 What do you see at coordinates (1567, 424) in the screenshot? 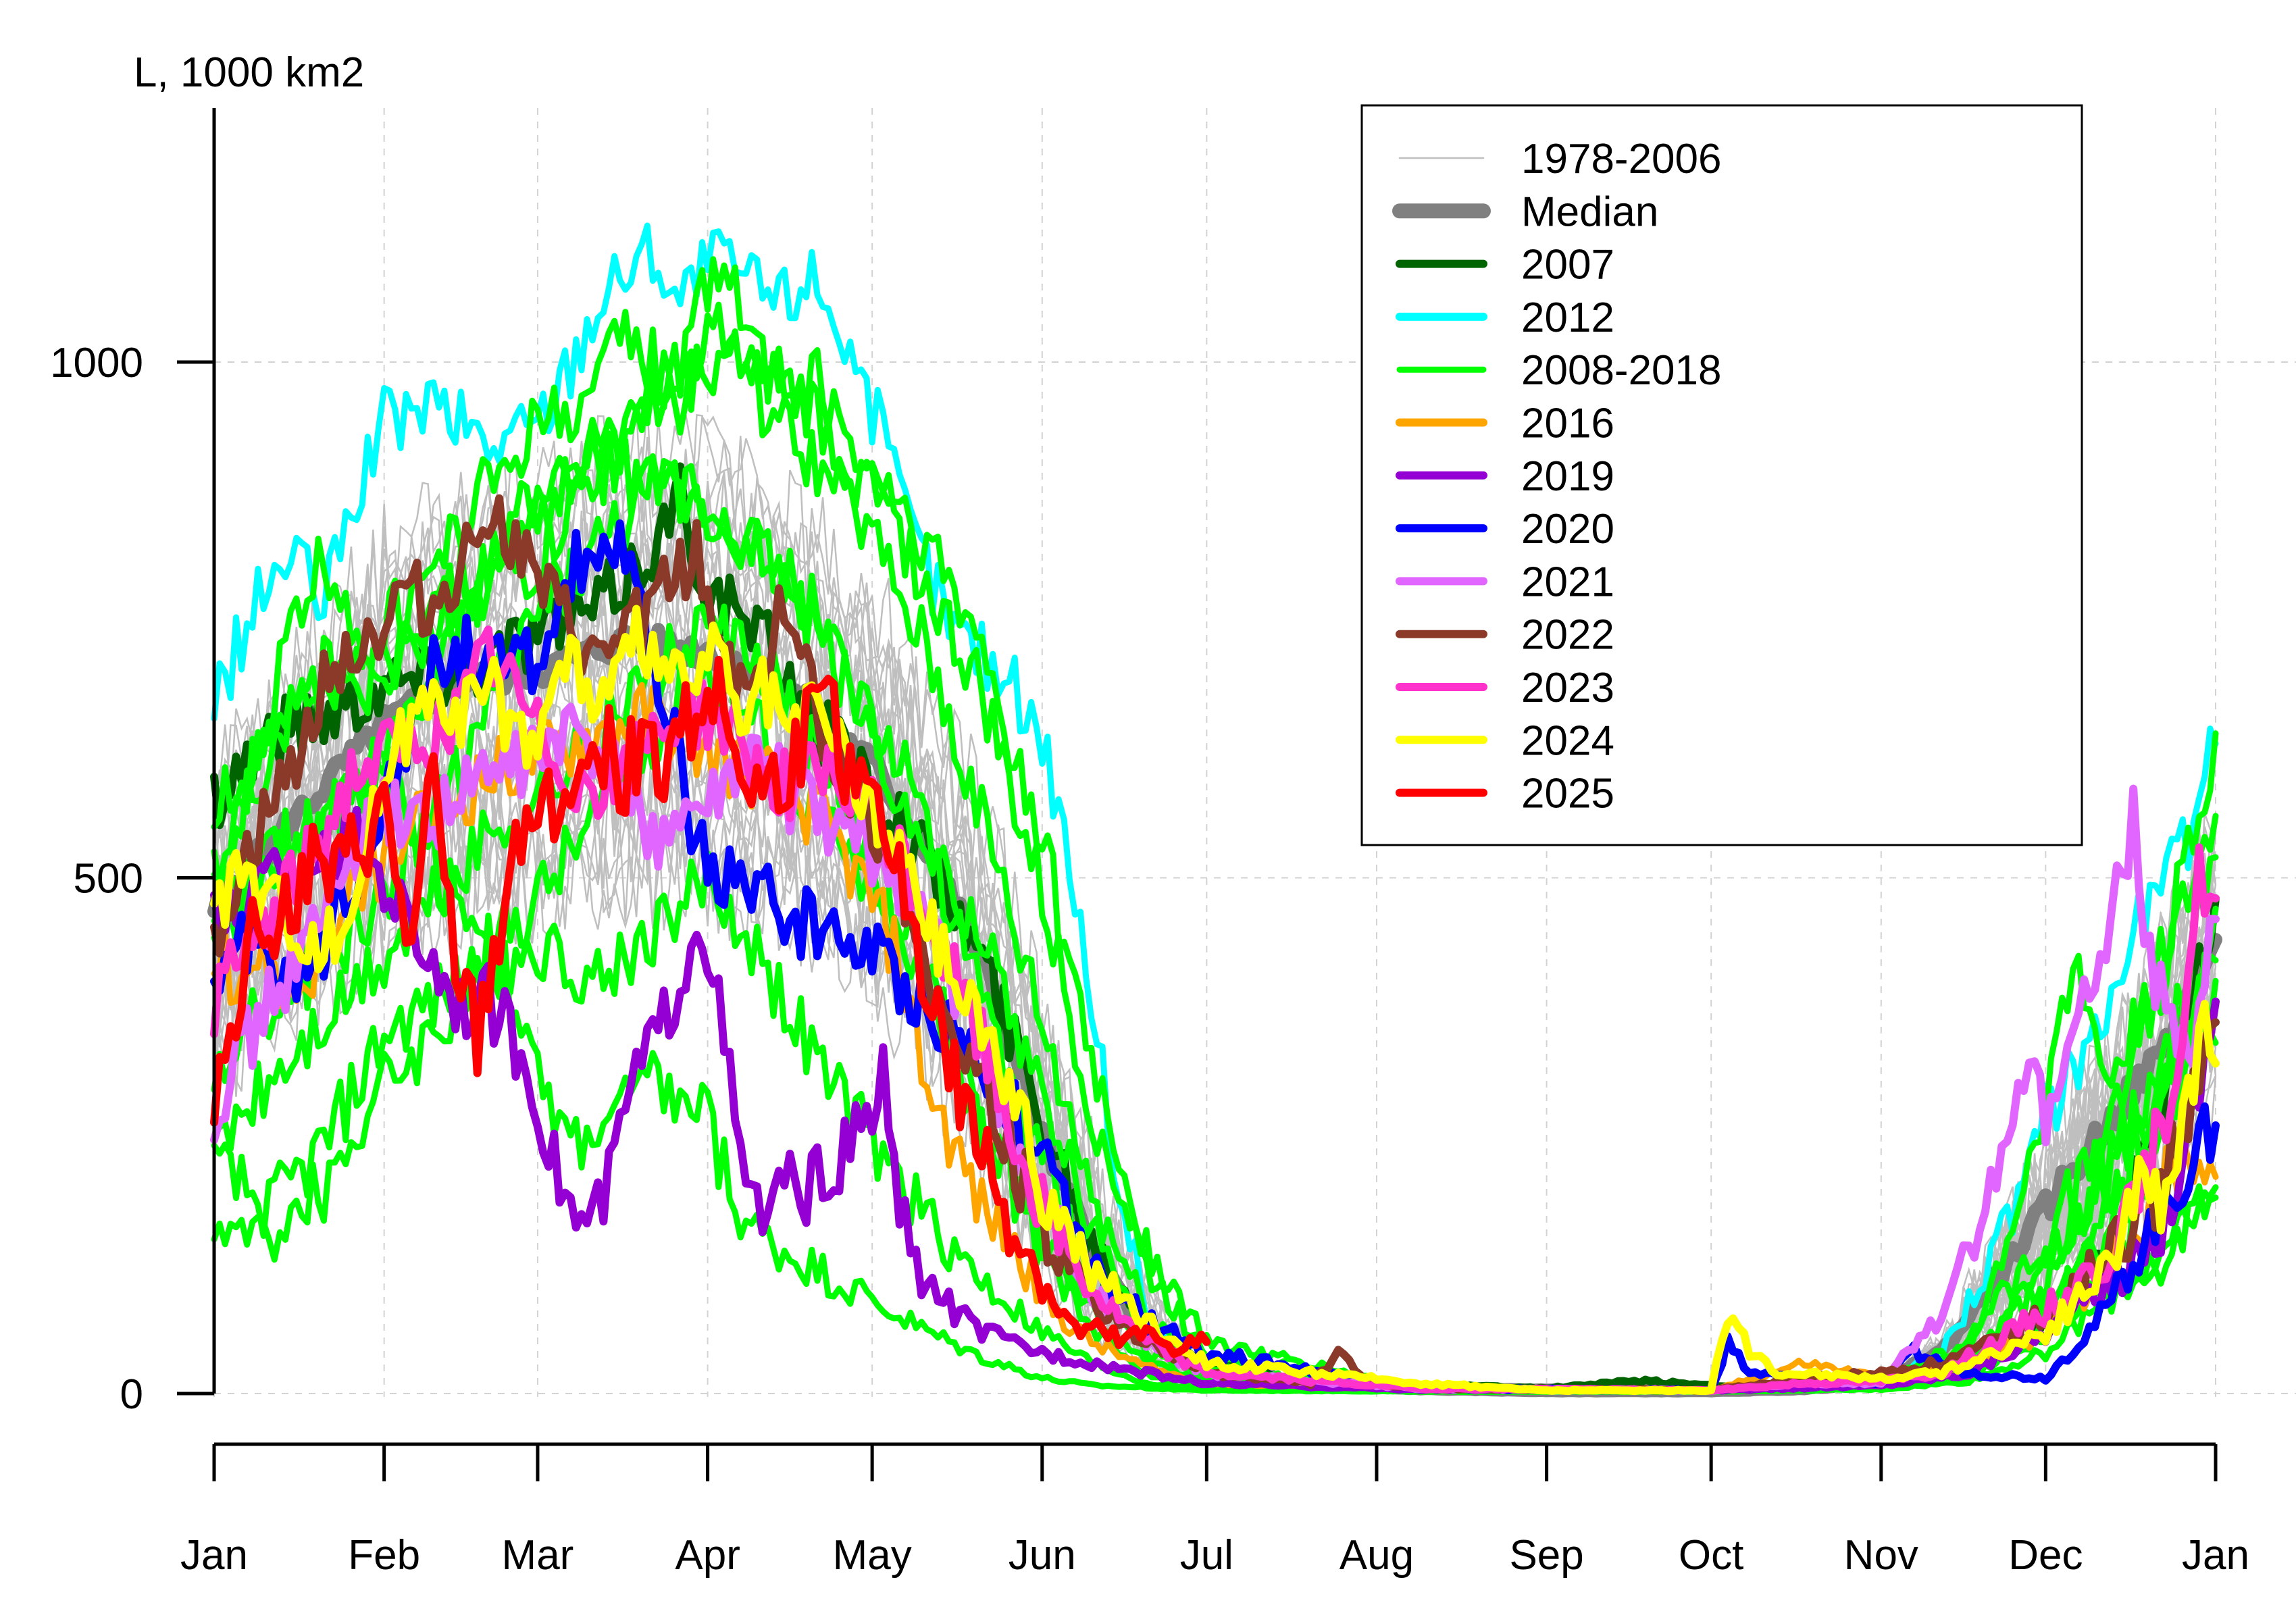
I see `legend-label: 2016` at bounding box center [1567, 424].